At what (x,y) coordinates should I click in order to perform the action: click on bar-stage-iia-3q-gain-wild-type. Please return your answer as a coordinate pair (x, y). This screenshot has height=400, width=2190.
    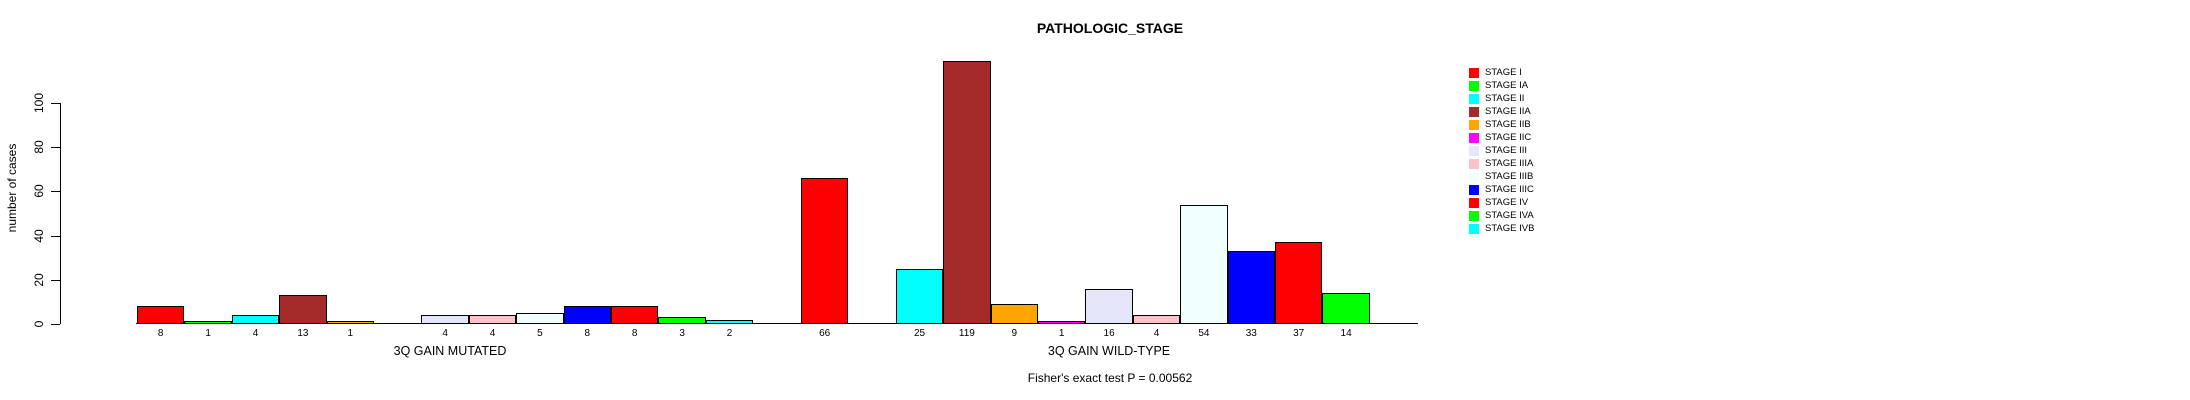
    Looking at the image, I should click on (967, 192).